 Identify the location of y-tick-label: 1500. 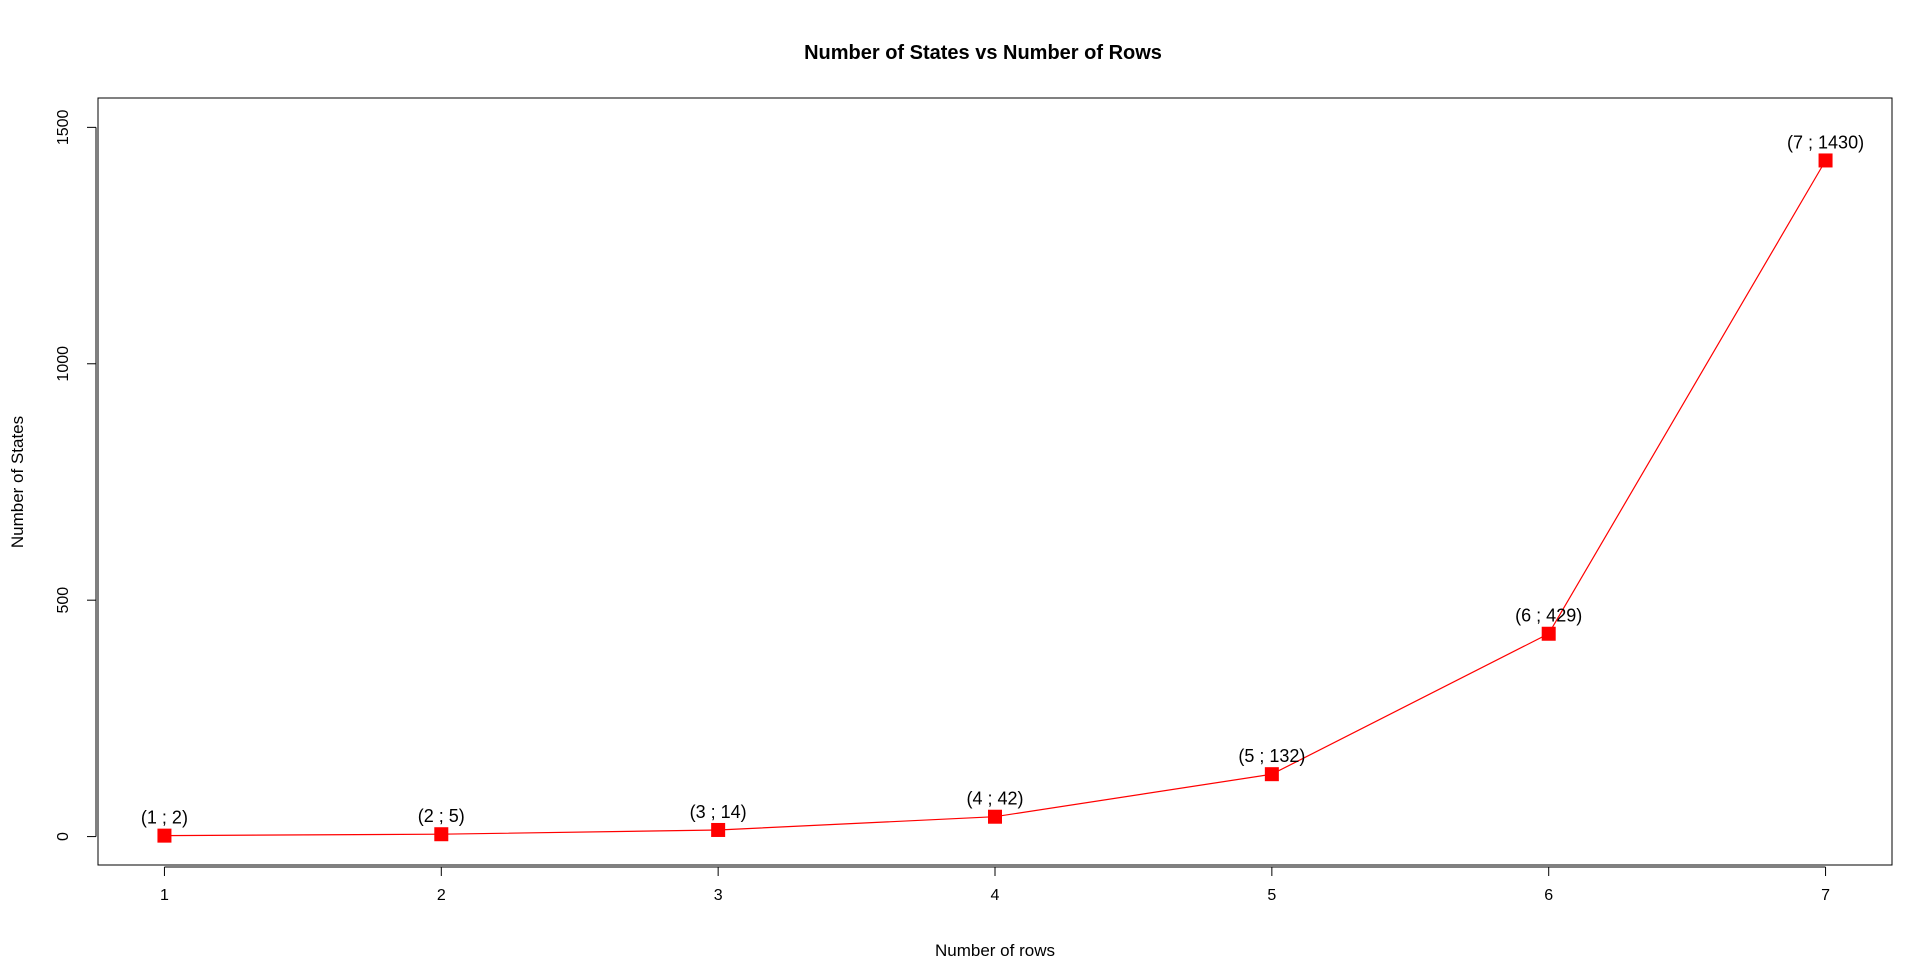
(63, 127).